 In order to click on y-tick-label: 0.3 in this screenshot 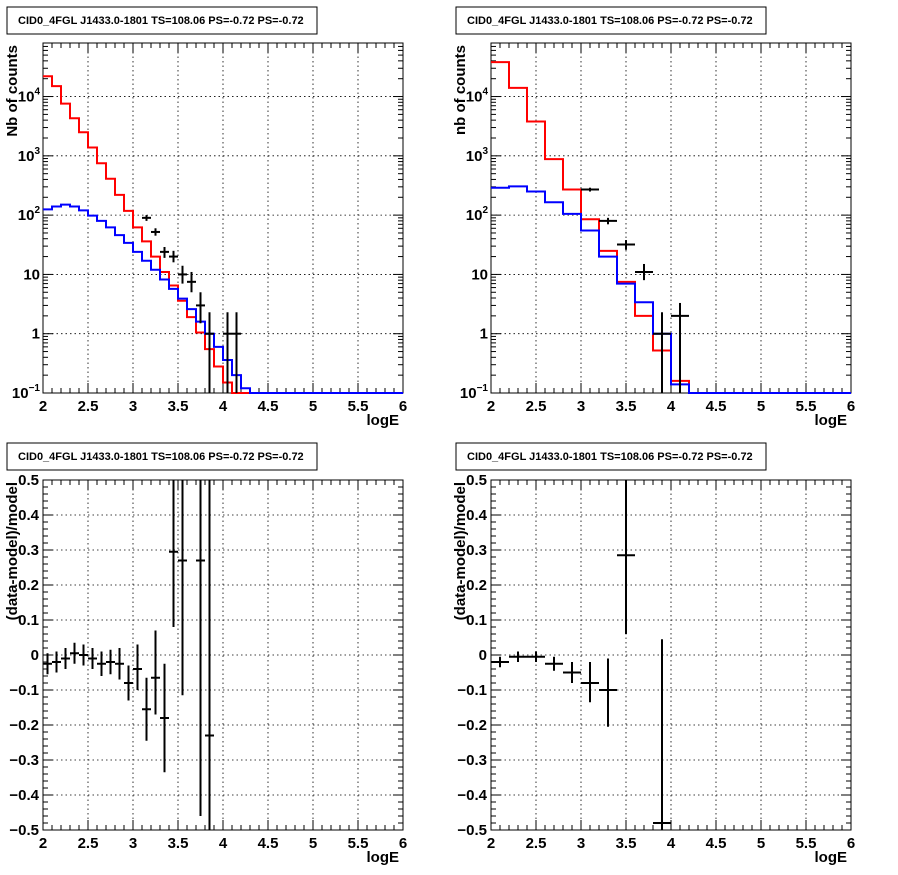, I will do `click(28, 550)`.